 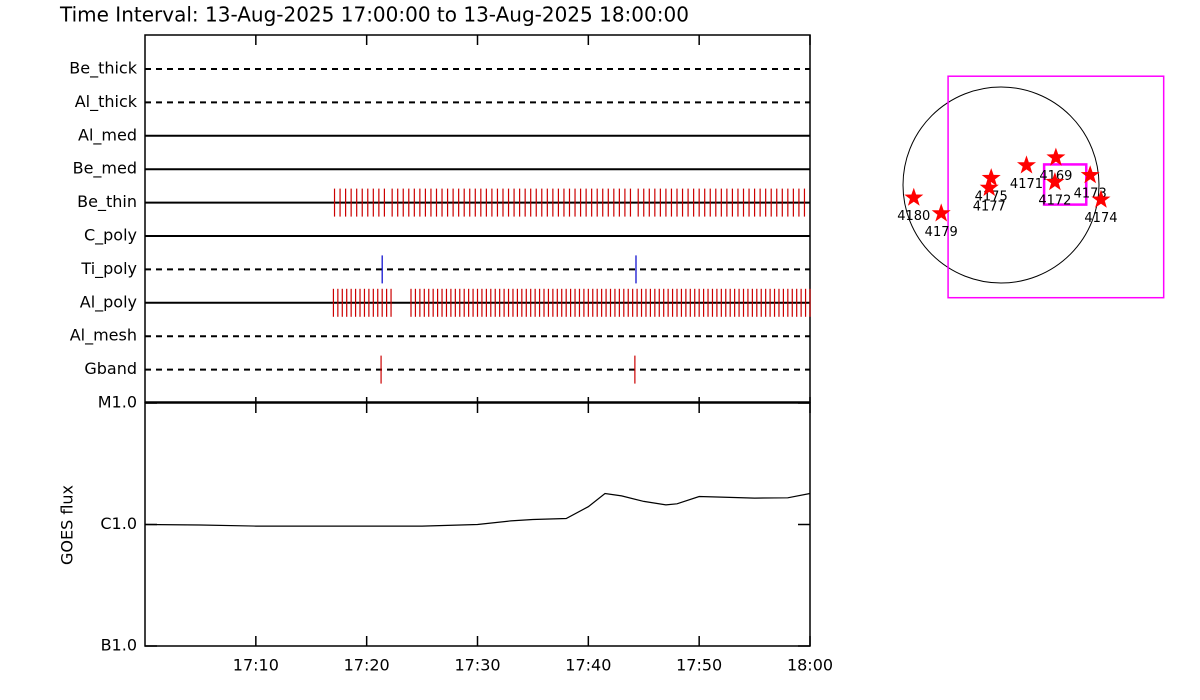 What do you see at coordinates (991, 197) in the screenshot?
I see `region-label: 4175` at bounding box center [991, 197].